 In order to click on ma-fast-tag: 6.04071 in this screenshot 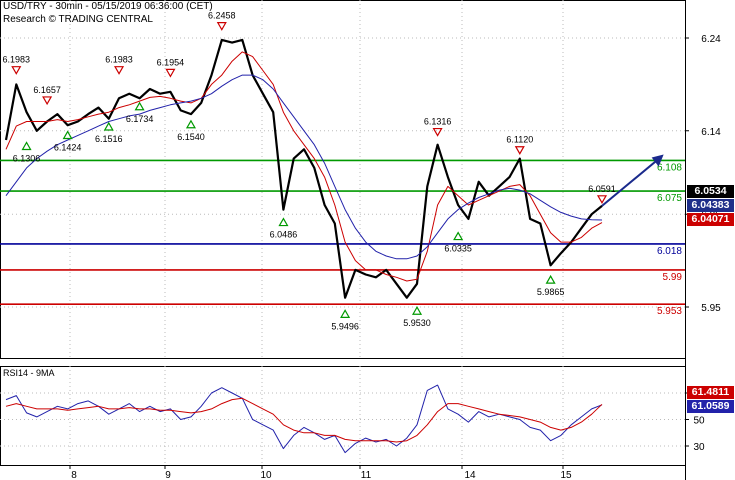, I will do `click(710, 219)`.